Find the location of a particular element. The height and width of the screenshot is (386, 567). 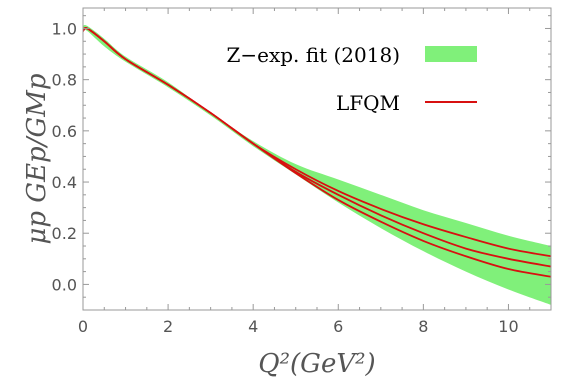

y-tick-label: 0.2 is located at coordinates (64, 233).